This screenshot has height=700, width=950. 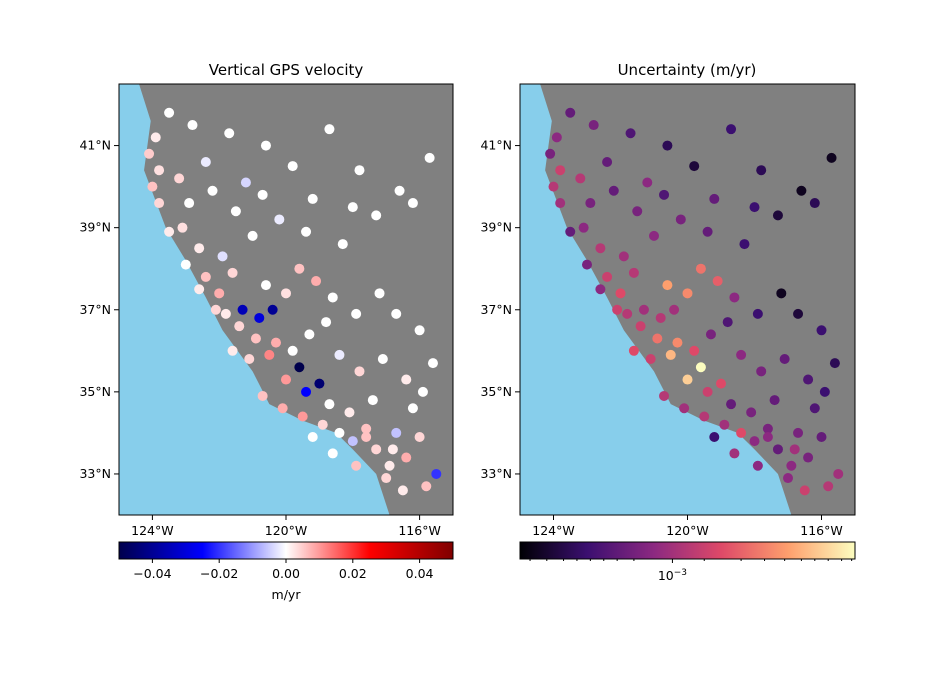 What do you see at coordinates (496, 391) in the screenshot?
I see `tick-label: 35°N` at bounding box center [496, 391].